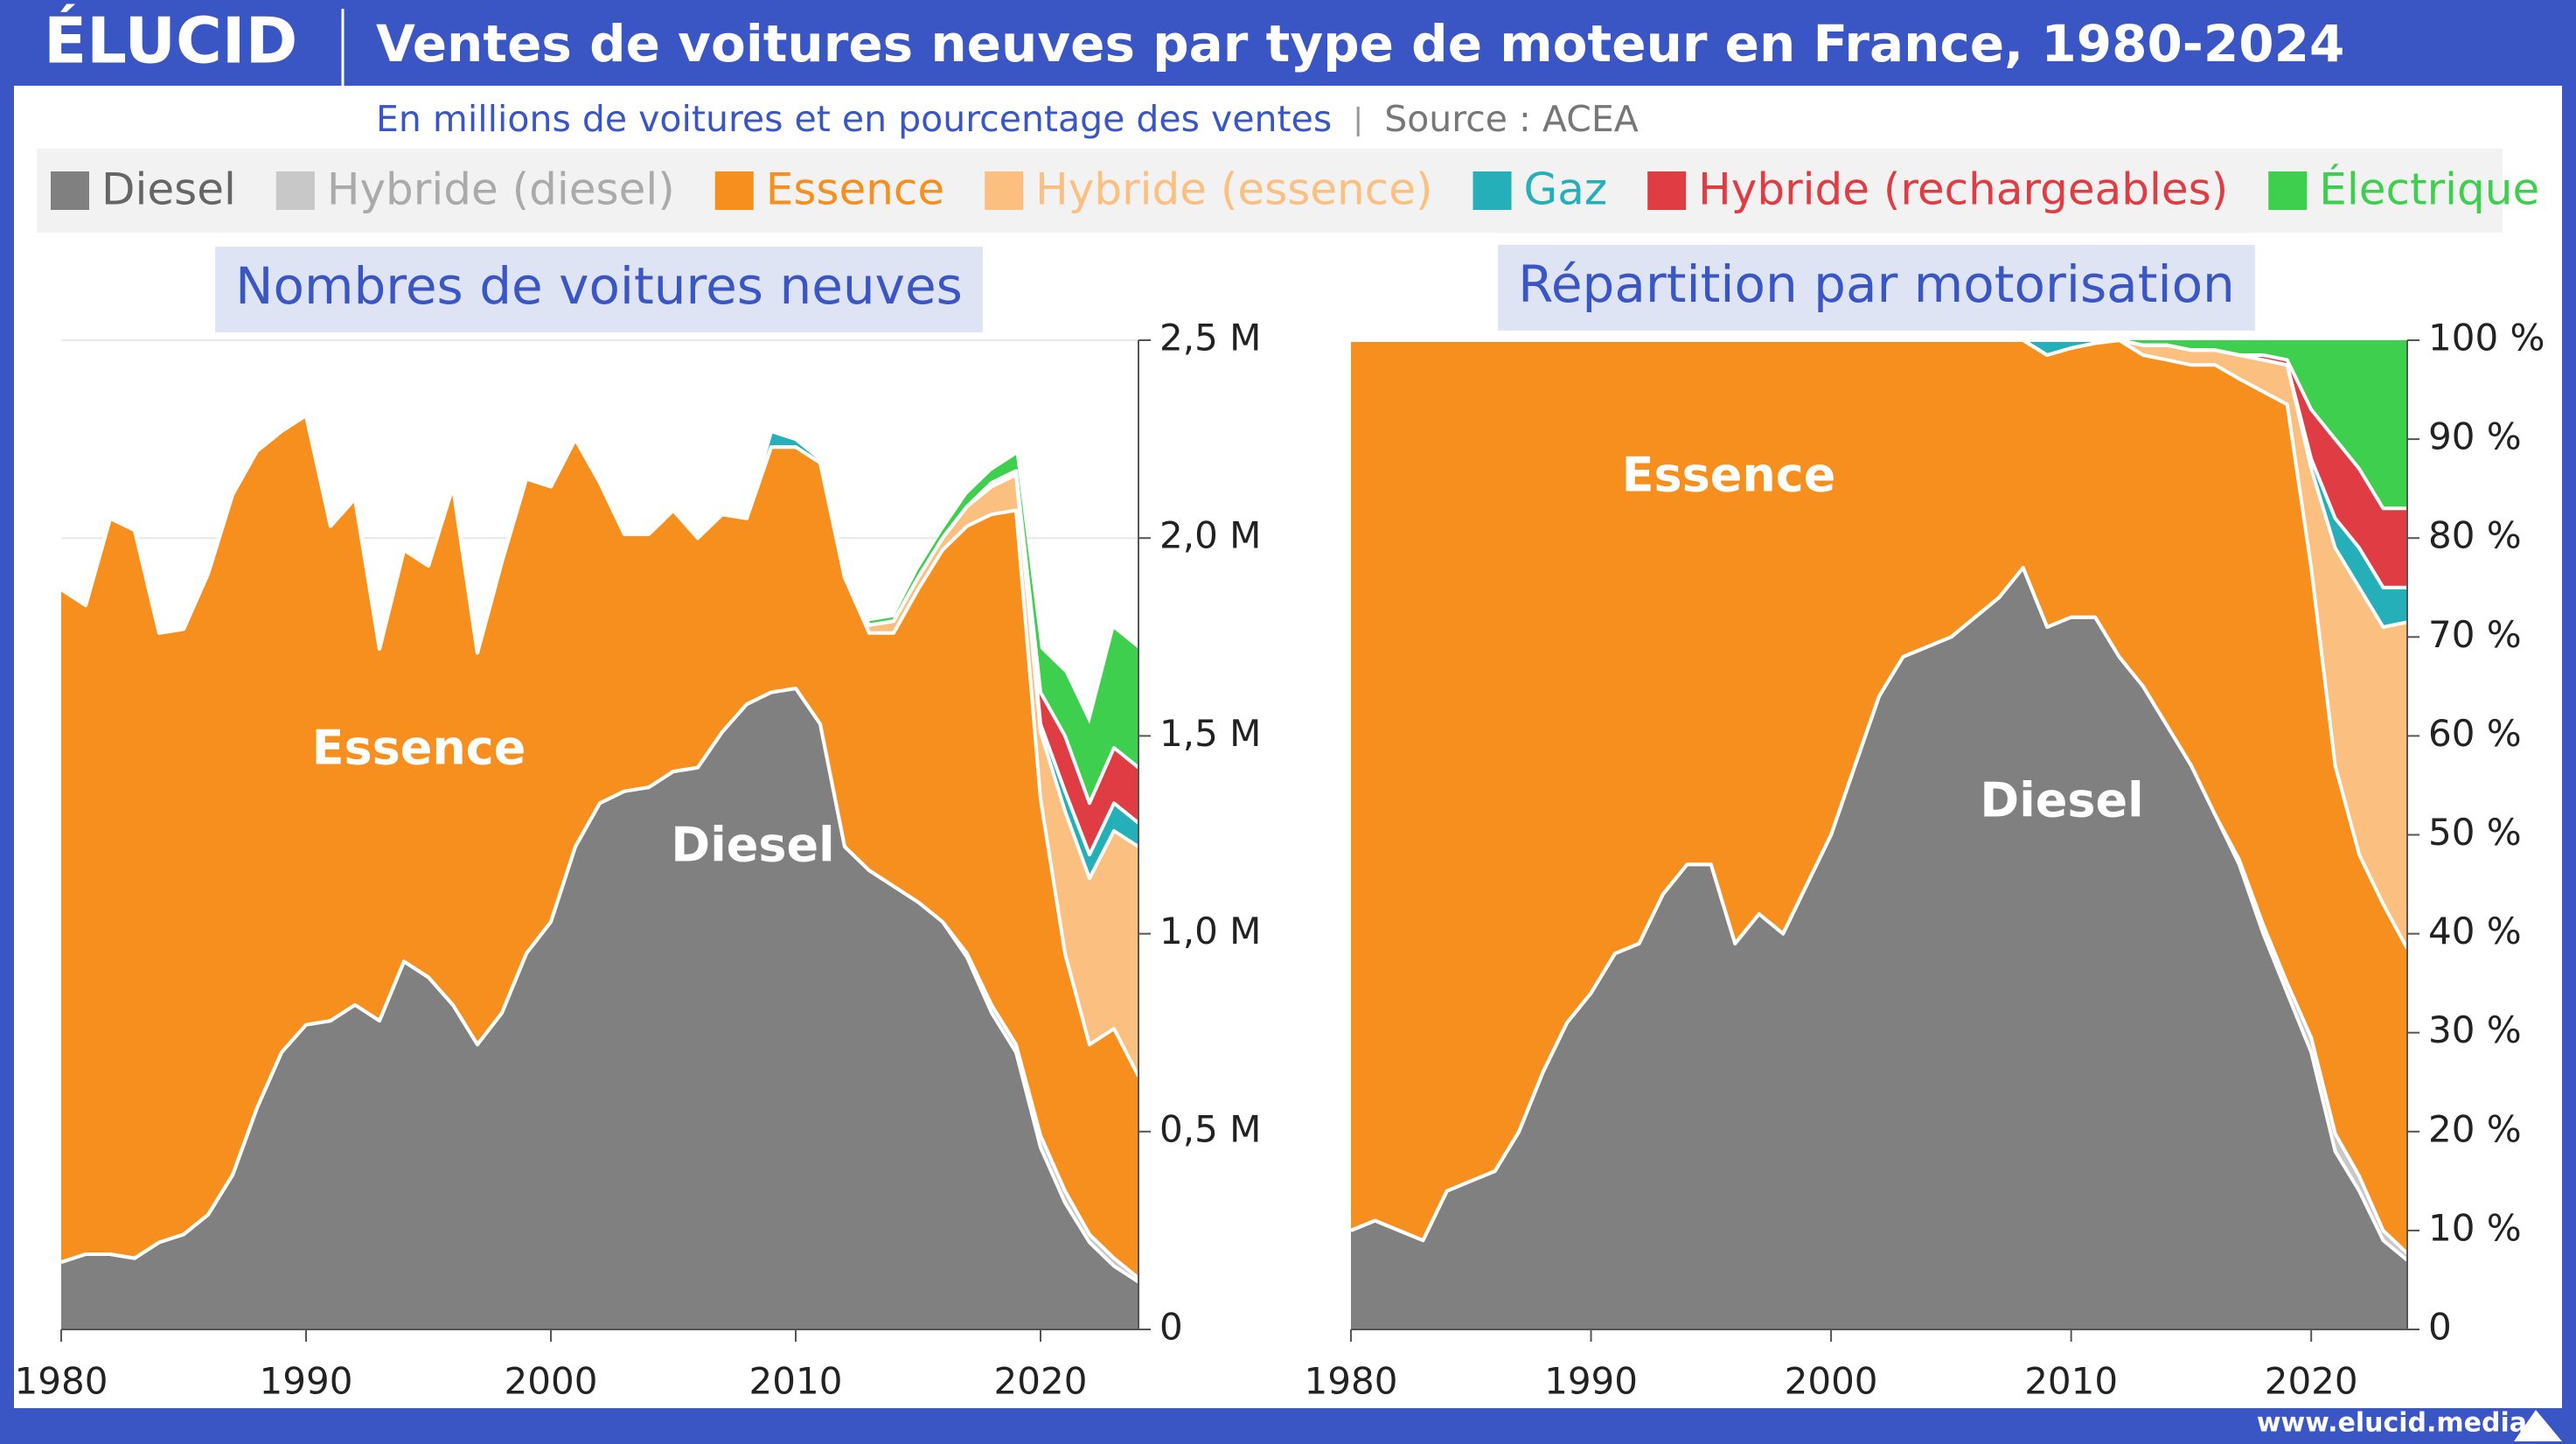  What do you see at coordinates (1210, 931) in the screenshot?
I see `y-tick-label: 1,0 M` at bounding box center [1210, 931].